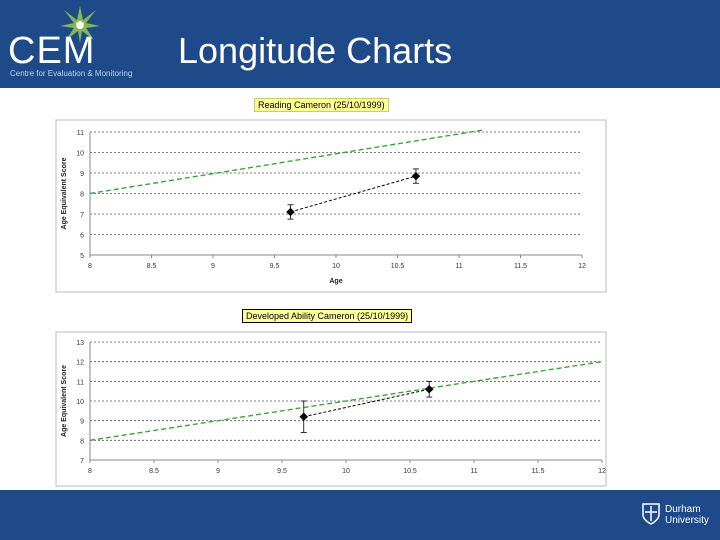  I want to click on durham-line2: University, so click(687, 520).